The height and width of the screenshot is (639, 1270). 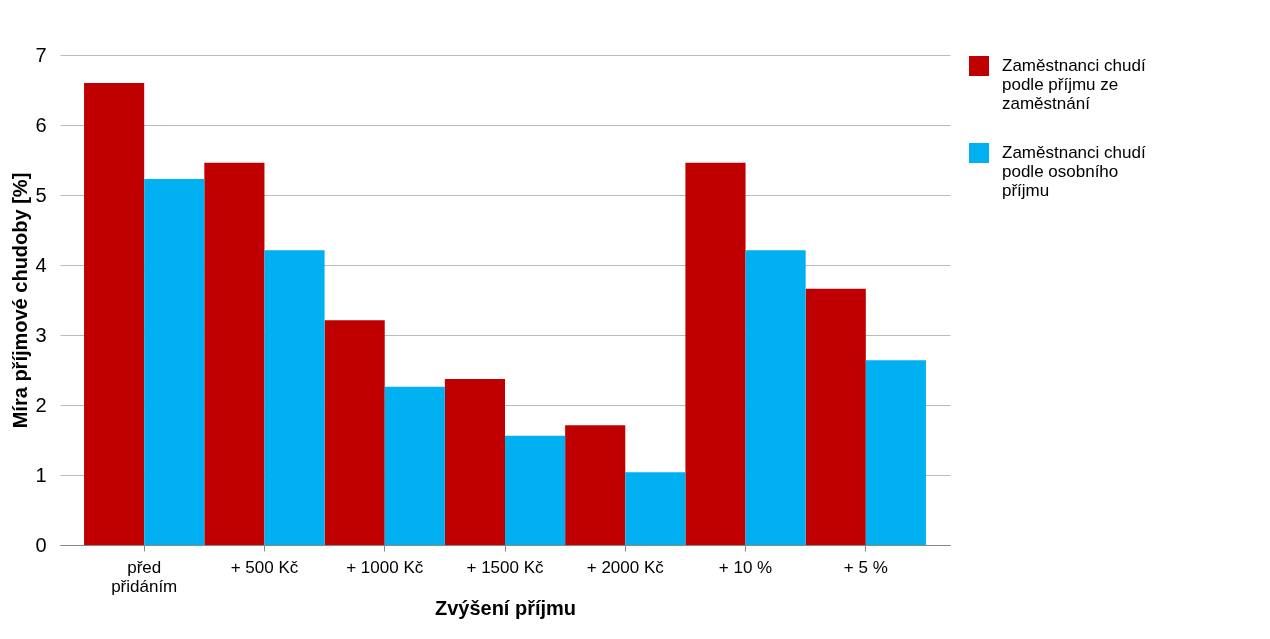 I want to click on x-tick-label: + 1500 Kč, so click(x=505, y=567).